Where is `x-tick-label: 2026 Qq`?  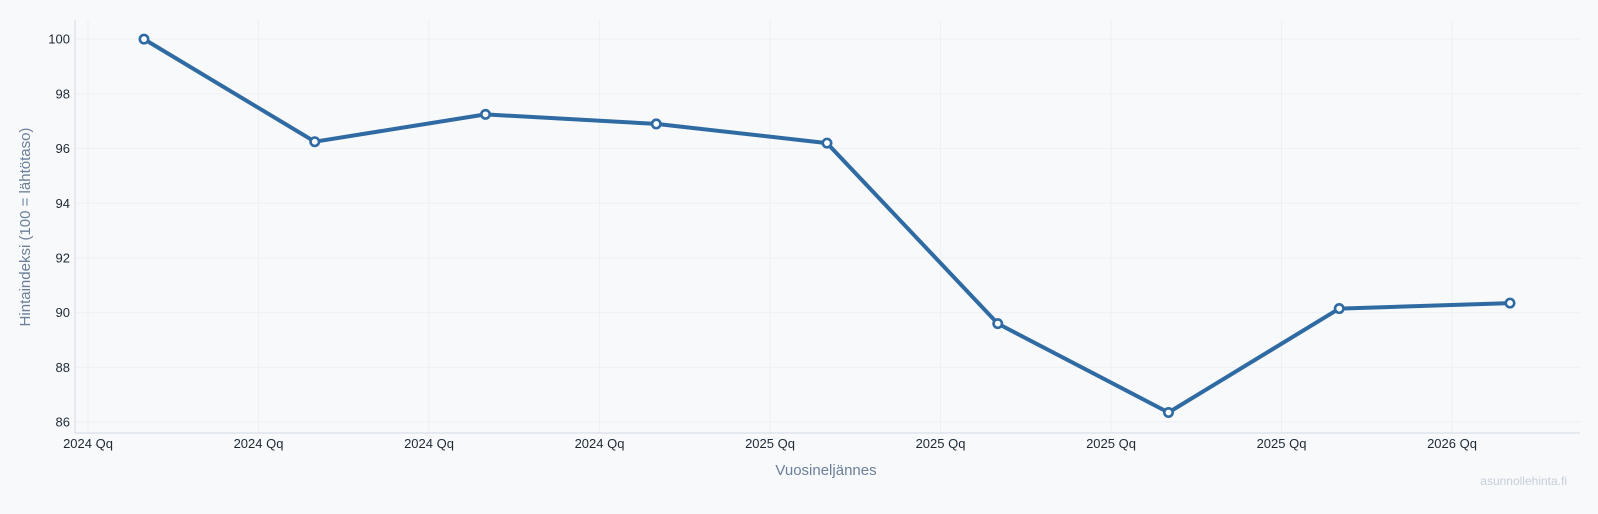 x-tick-label: 2026 Qq is located at coordinates (1452, 443).